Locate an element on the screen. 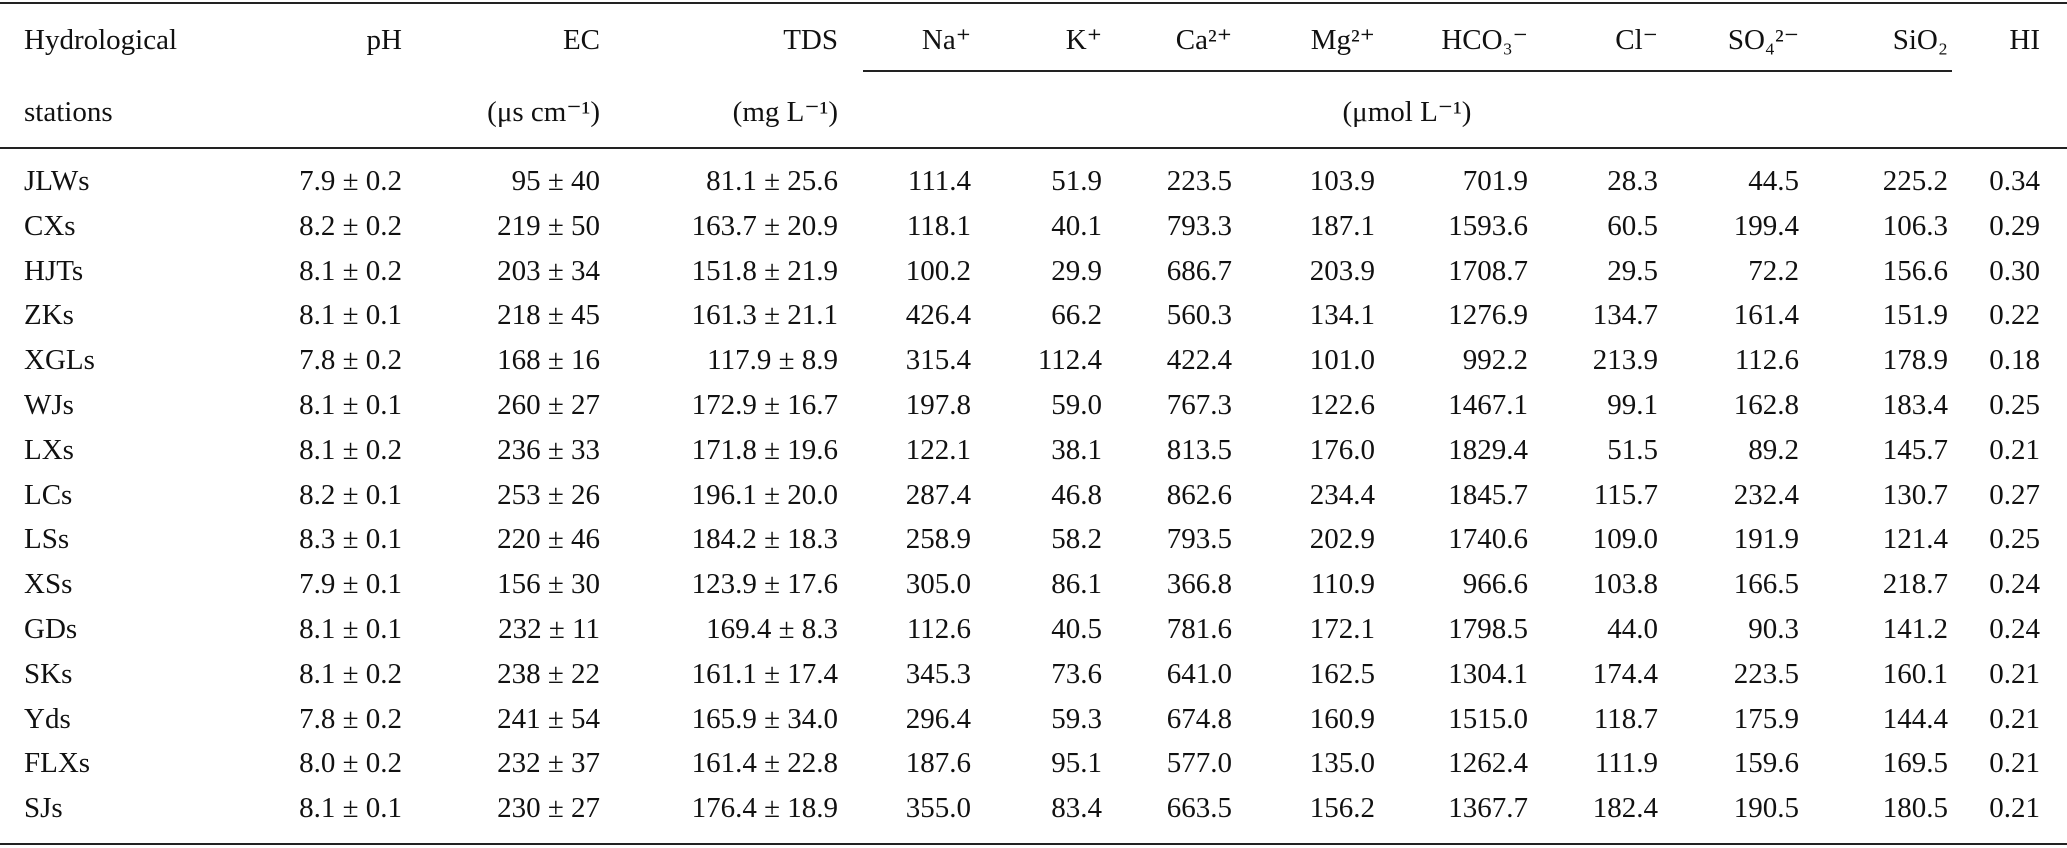 The image size is (2067, 848). table-cell: 1740.6 is located at coordinates (1488, 539).